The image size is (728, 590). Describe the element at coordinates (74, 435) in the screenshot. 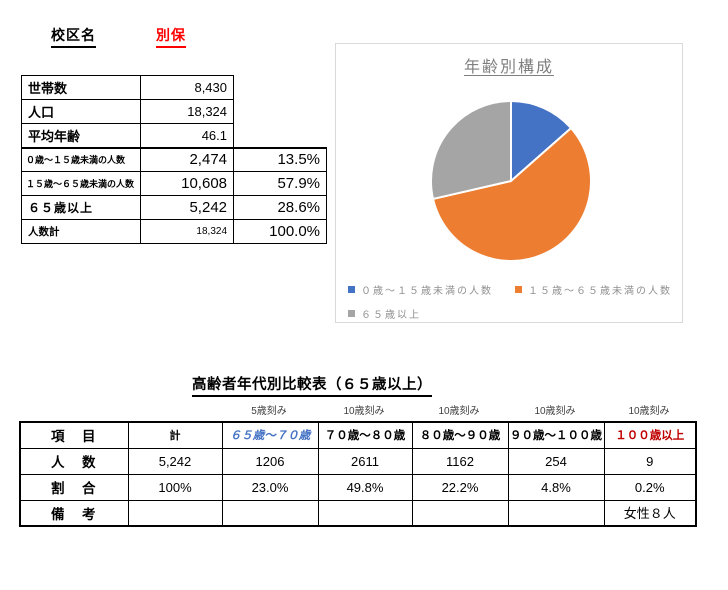

I see `item-header: 項 目` at that location.